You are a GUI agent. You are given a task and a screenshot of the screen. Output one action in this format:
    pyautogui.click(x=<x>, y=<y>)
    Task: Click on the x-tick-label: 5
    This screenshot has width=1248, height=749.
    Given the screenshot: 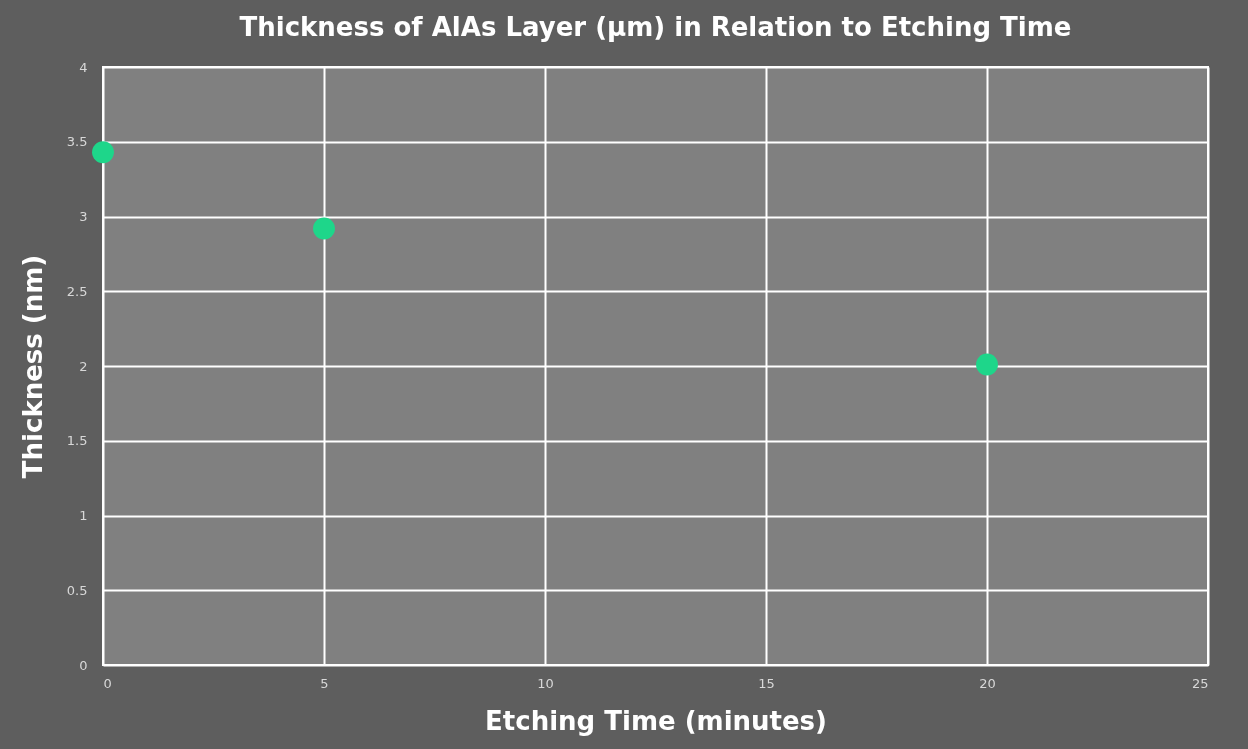 What is the action you would take?
    pyautogui.click(x=324, y=683)
    